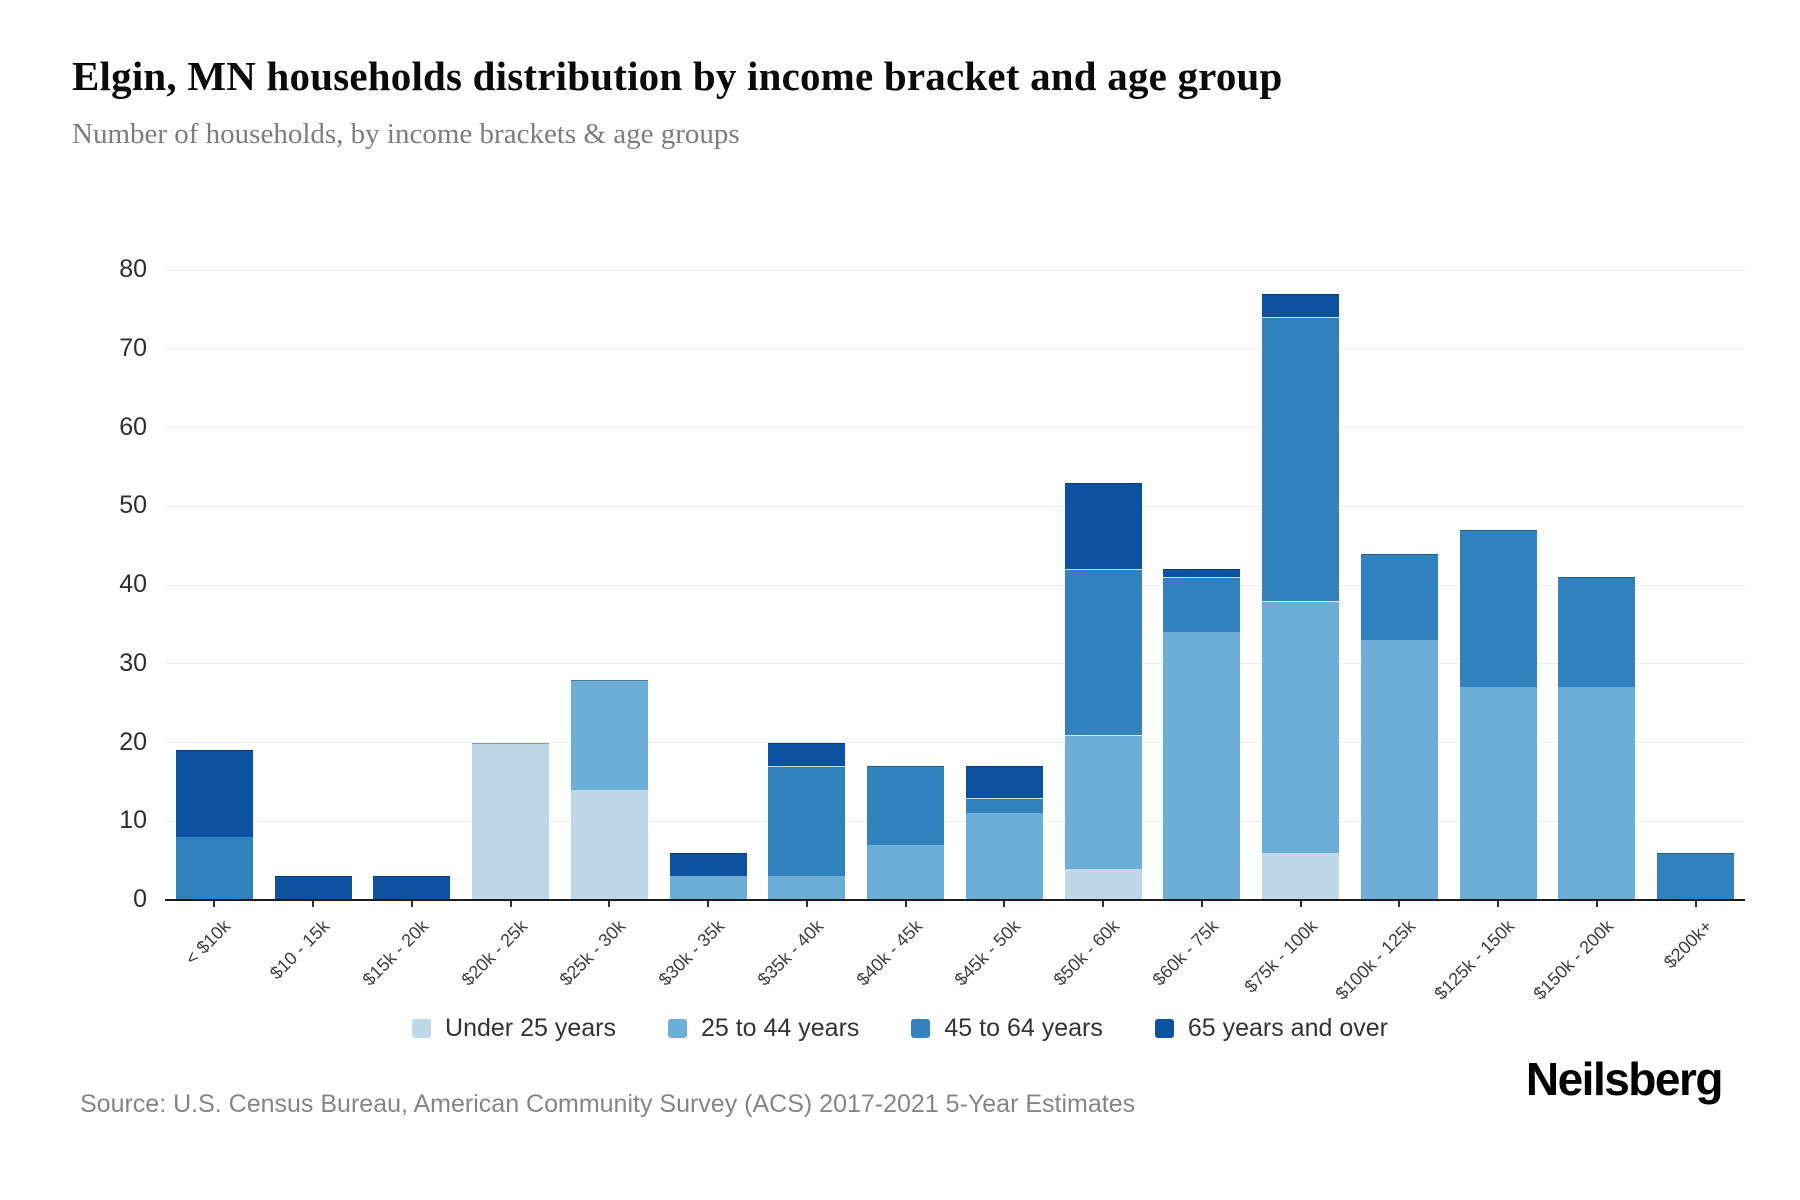 Image resolution: width=1800 pixels, height=1200 pixels. Describe the element at coordinates (780, 1028) in the screenshot. I see `legend-label: 25 to 44 years` at that location.